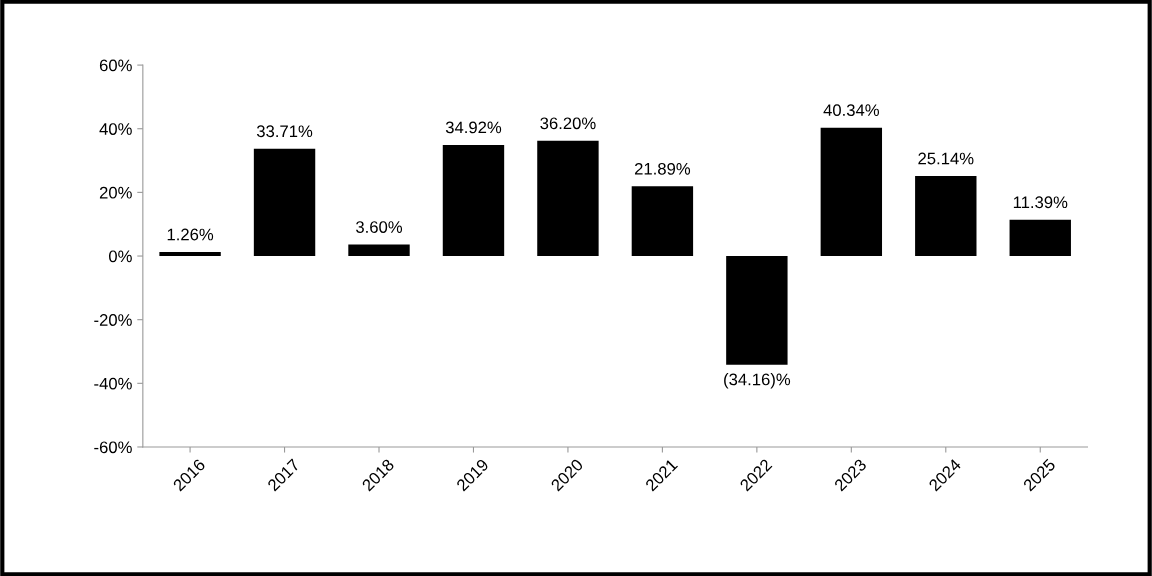  Describe the element at coordinates (115, 192) in the screenshot. I see `y-tick-label: 20%` at that location.